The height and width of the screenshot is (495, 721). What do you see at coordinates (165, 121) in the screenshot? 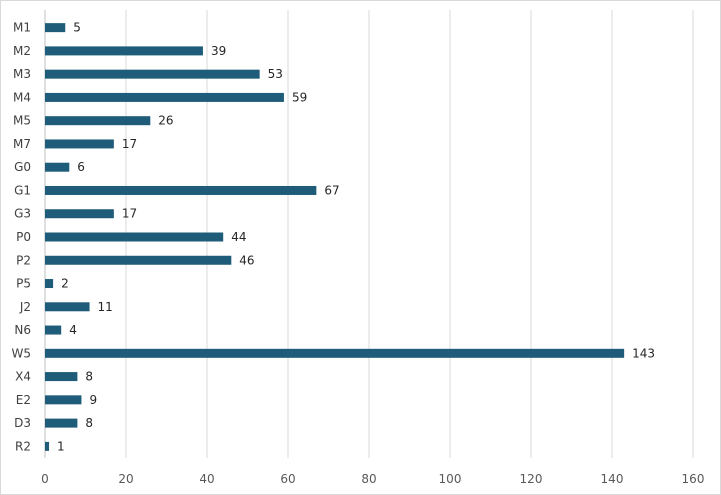
I see `data-label: 26` at bounding box center [165, 121].